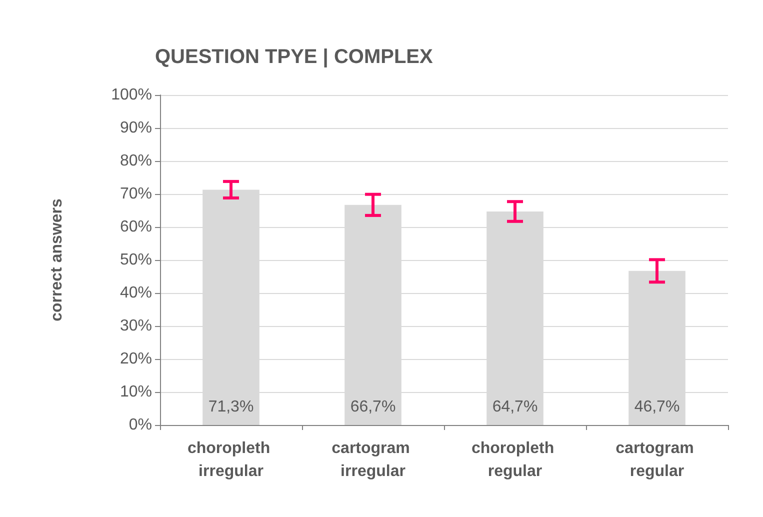 This screenshot has height=517, width=763. Describe the element at coordinates (373, 460) in the screenshot. I see `x-tick-label: cartogram irregular` at that location.